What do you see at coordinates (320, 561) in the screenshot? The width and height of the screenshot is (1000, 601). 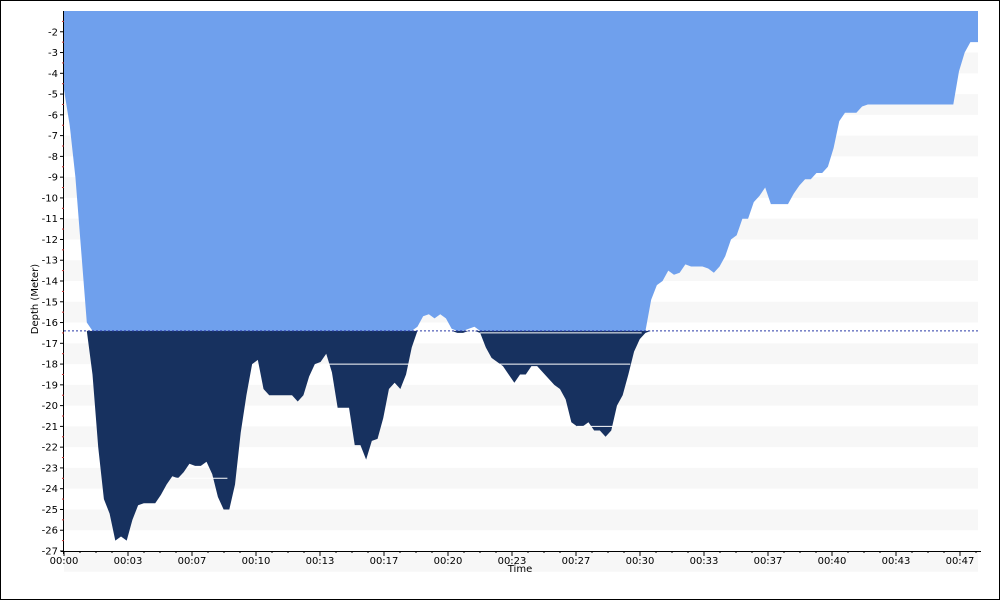 I see `x-tick-label-4: 00:13` at bounding box center [320, 561].